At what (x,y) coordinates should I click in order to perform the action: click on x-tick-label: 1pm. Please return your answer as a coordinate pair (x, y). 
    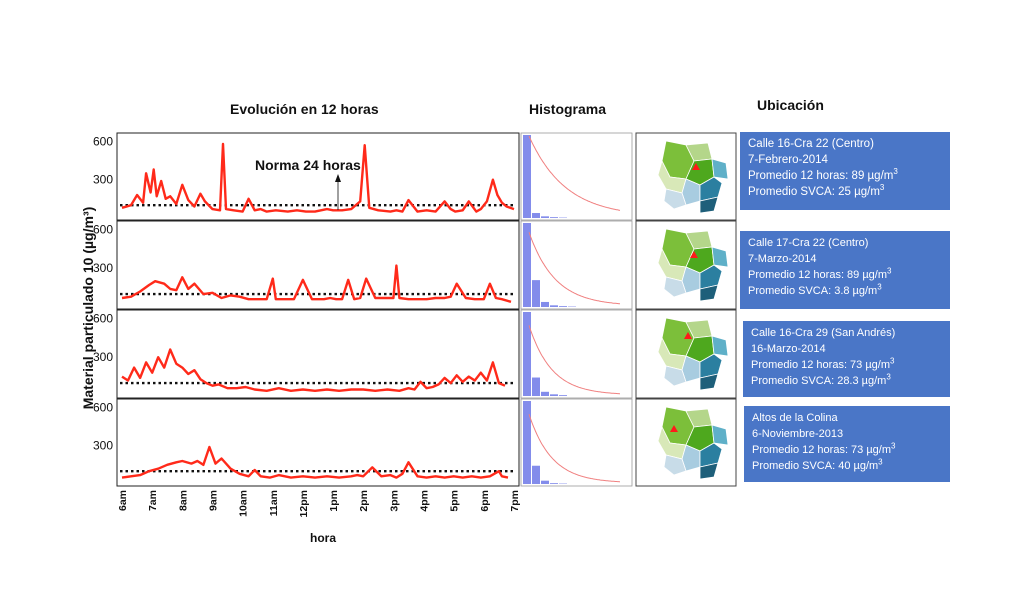
    Looking at the image, I should click on (334, 501).